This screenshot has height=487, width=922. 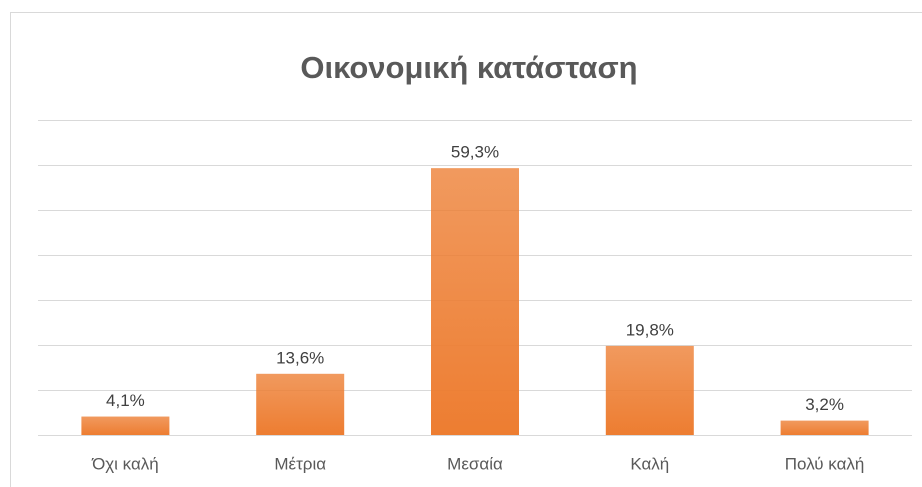 I want to click on data-label: 3,2%, so click(x=824, y=404).